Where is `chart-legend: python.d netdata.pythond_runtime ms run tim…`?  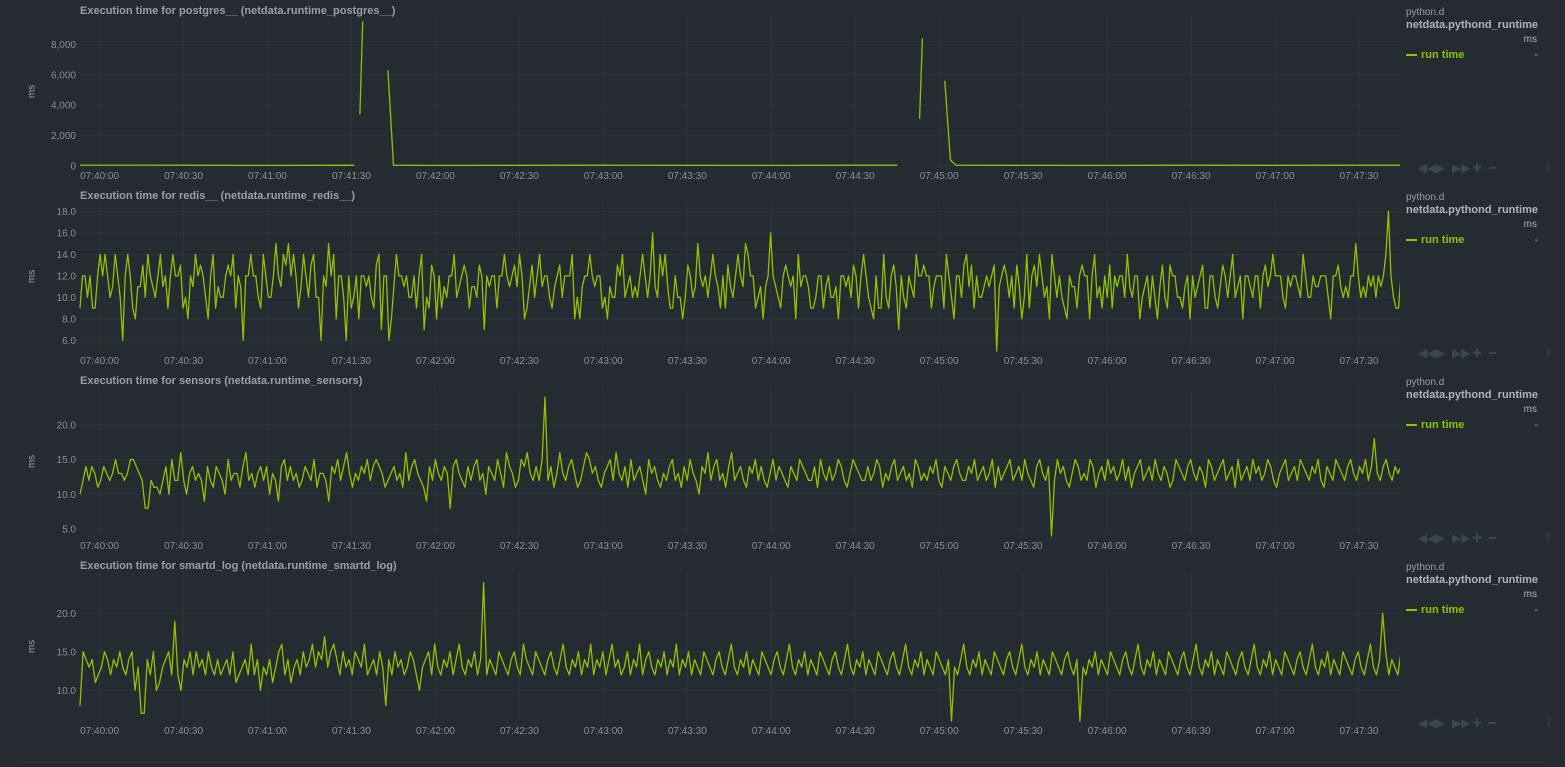
chart-legend: python.d netdata.pythond_runtime ms run tim… is located at coordinates (1479, 462).